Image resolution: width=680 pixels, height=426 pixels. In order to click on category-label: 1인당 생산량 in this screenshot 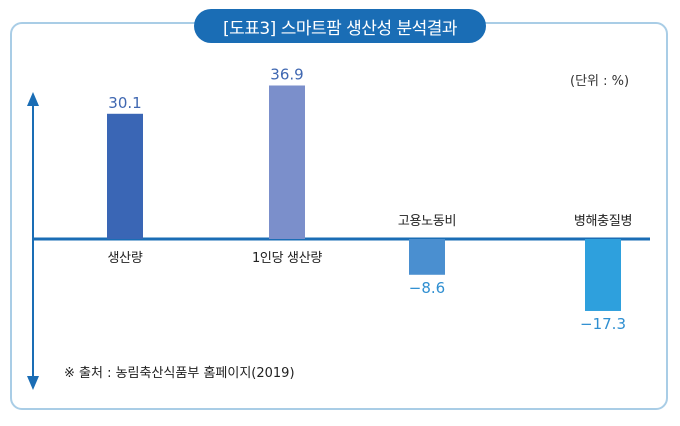, I will do `click(287, 258)`.